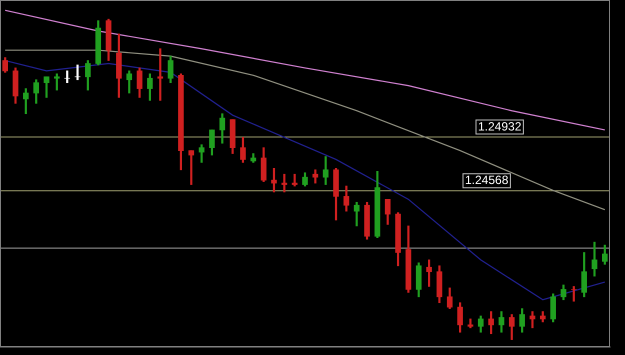 This screenshot has height=355, width=625. Describe the element at coordinates (500, 126) in the screenshot. I see `ref-line-label: 1.24932` at that location.